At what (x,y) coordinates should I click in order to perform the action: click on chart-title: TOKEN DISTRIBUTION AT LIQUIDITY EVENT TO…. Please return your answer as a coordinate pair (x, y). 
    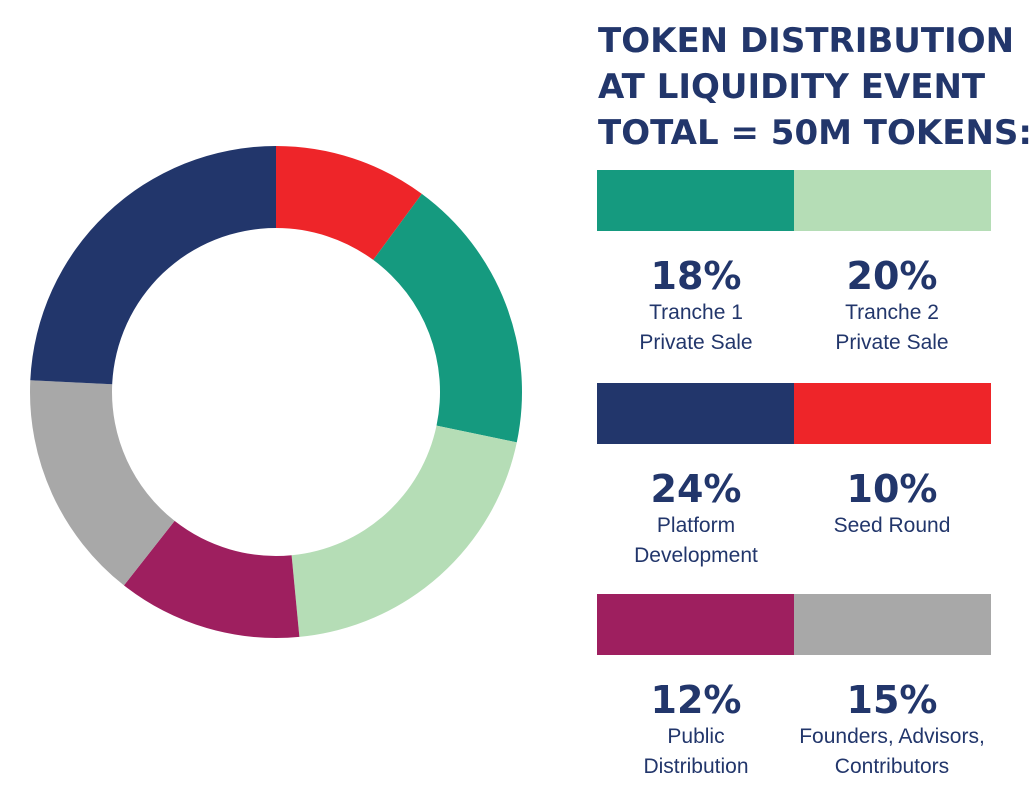
    Looking at the image, I should click on (814, 87).